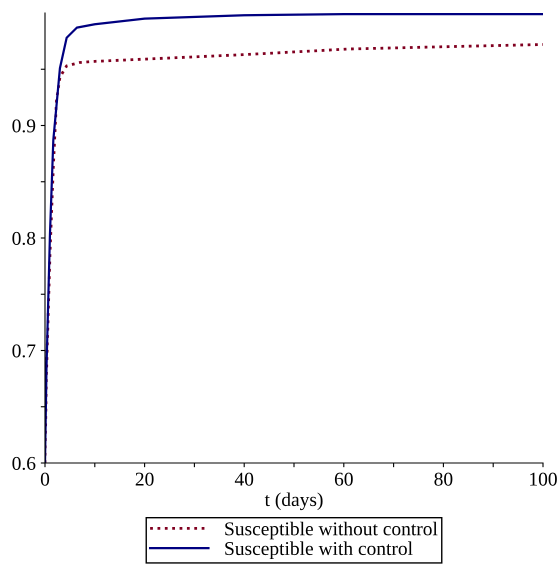 The height and width of the screenshot is (579, 558). What do you see at coordinates (319, 550) in the screenshot?
I see `legend-label: Susceptible with control` at bounding box center [319, 550].